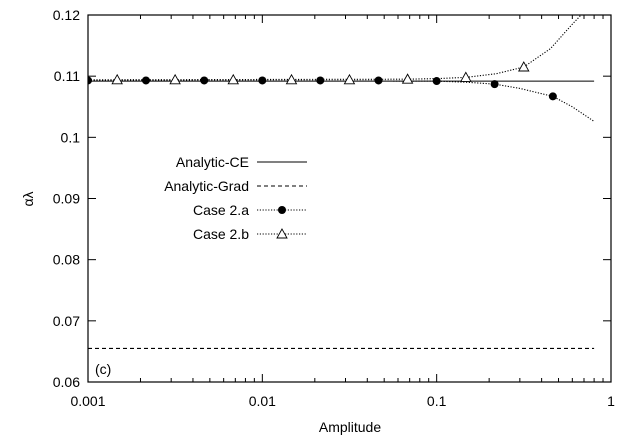  What do you see at coordinates (611, 401) in the screenshot?
I see `x-tick-label: 1` at bounding box center [611, 401].